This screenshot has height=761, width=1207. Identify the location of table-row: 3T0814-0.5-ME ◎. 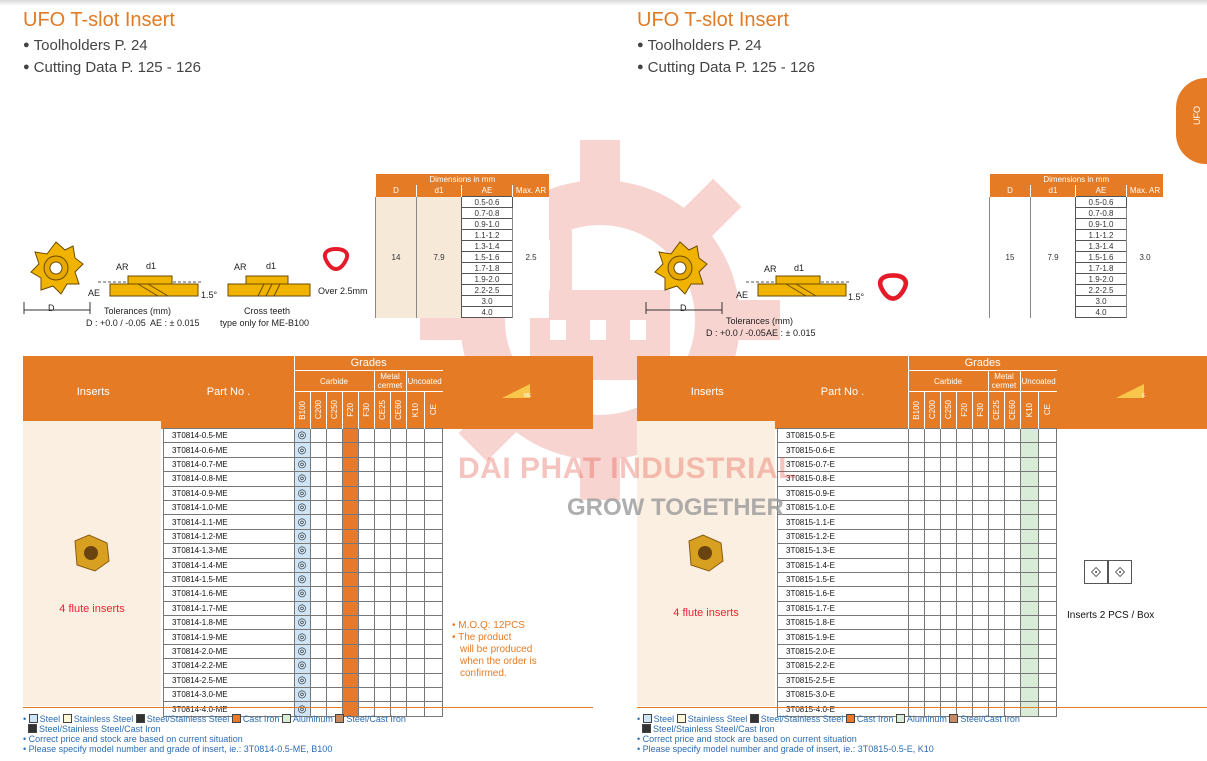
(308, 435).